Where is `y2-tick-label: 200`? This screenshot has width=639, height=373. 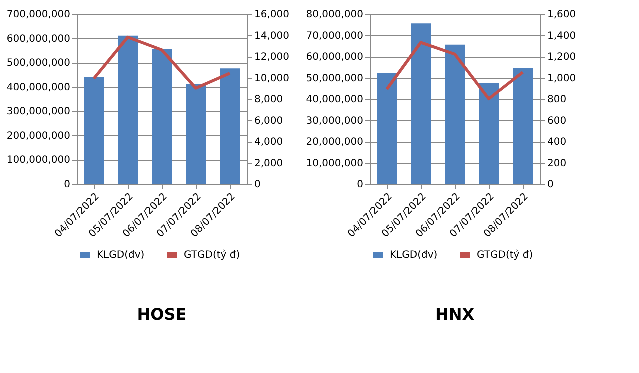 y2-tick-label: 200 is located at coordinates (557, 164).